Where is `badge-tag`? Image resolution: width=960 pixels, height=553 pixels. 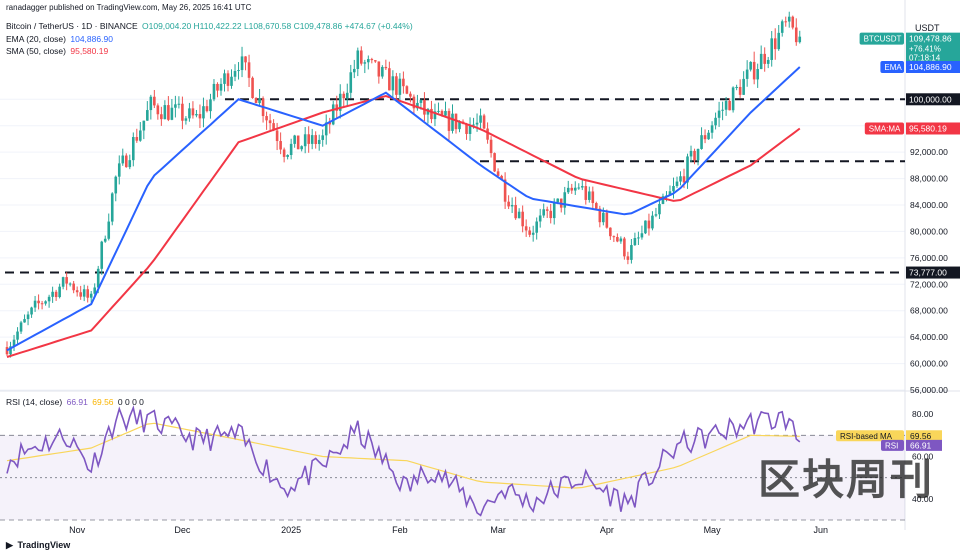
badge-tag is located at coordinates (884, 128).